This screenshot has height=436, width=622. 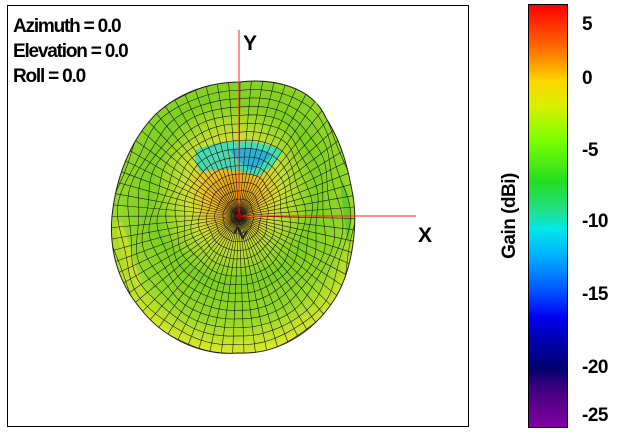 What do you see at coordinates (595, 294) in the screenshot?
I see `colorbar-tick-label: -15` at bounding box center [595, 294].